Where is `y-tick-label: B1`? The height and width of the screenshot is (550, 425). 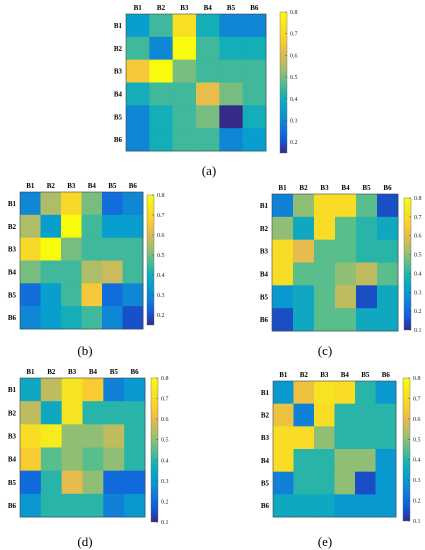 y-tick-label: B1 is located at coordinates (12, 204).